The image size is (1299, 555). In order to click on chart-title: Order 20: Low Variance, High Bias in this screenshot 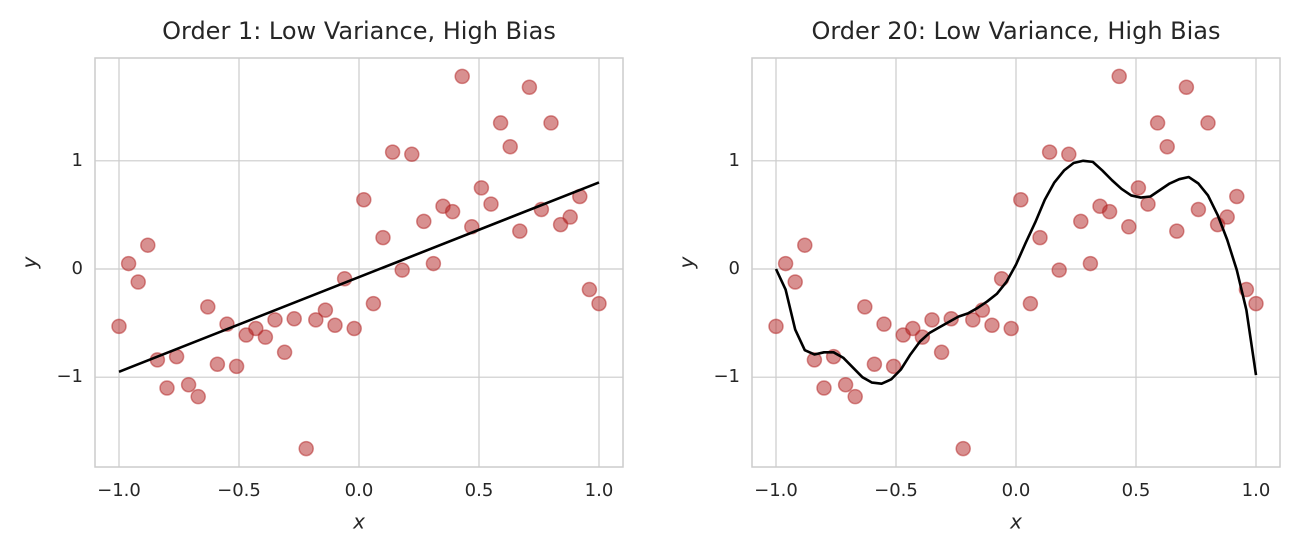, I will do `click(1015, 31)`.